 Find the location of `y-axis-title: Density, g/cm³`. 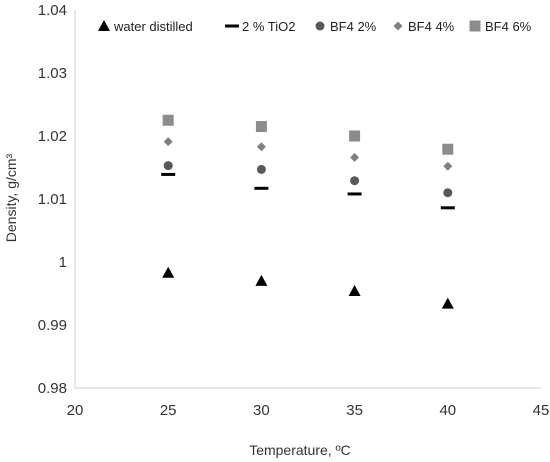

y-axis-title: Density, g/cm³ is located at coordinates (11, 197).